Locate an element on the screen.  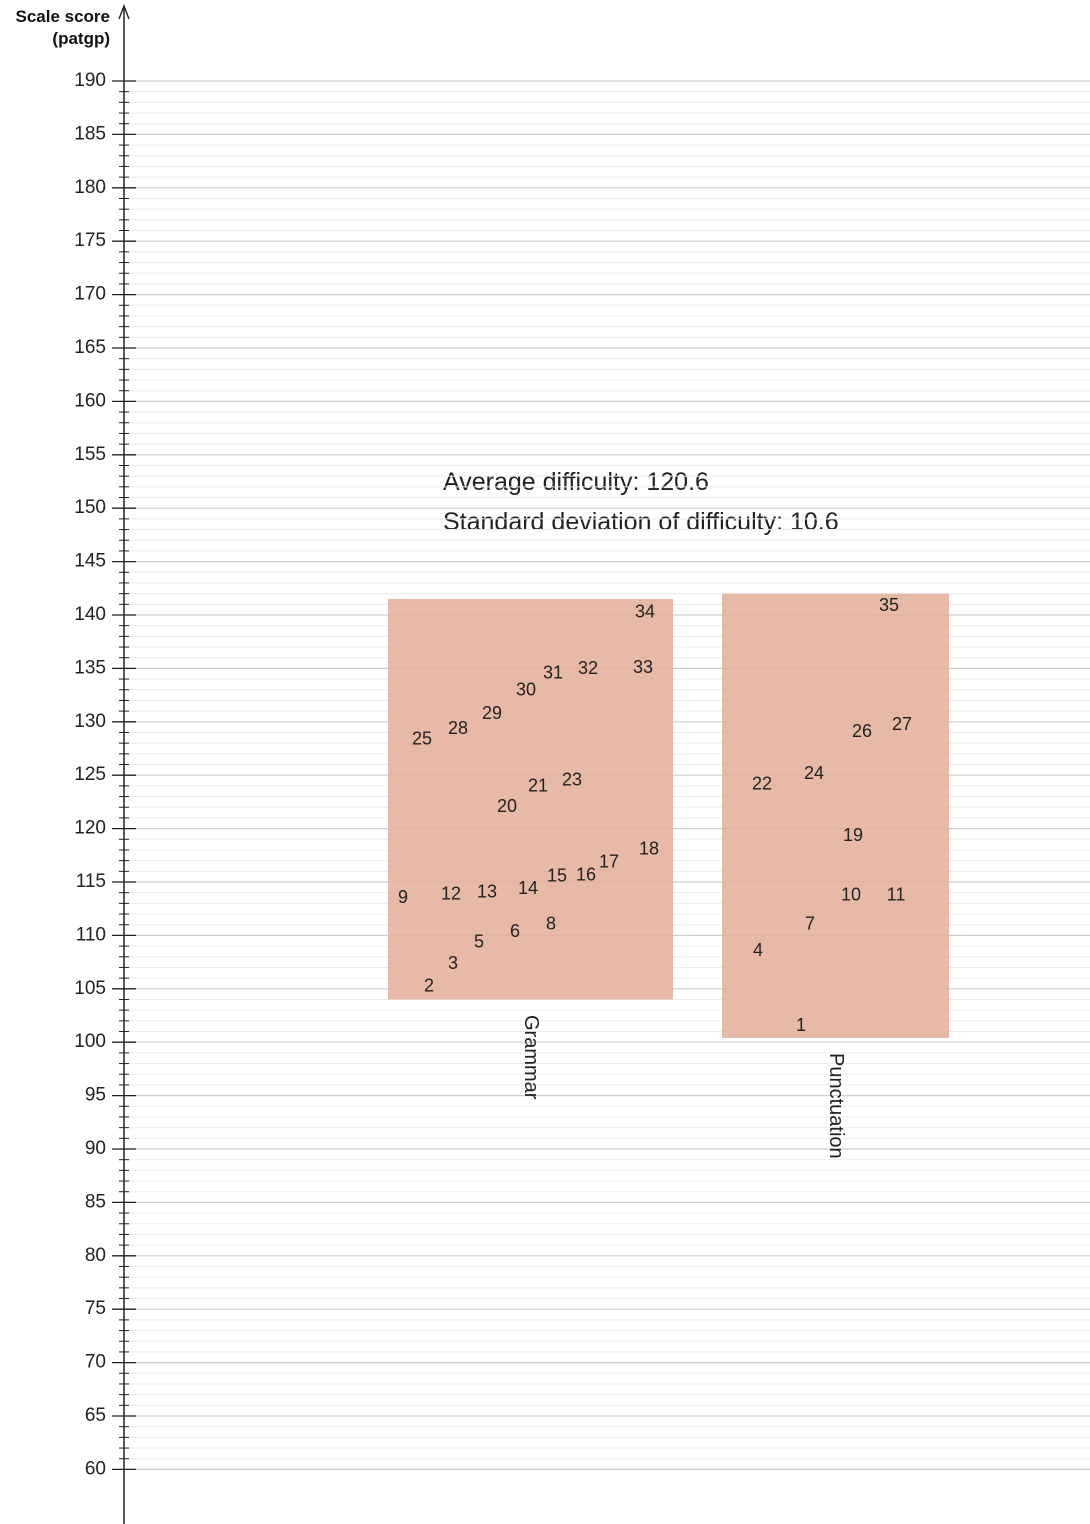
y-tick-label-75: 75 is located at coordinates (95, 1308).